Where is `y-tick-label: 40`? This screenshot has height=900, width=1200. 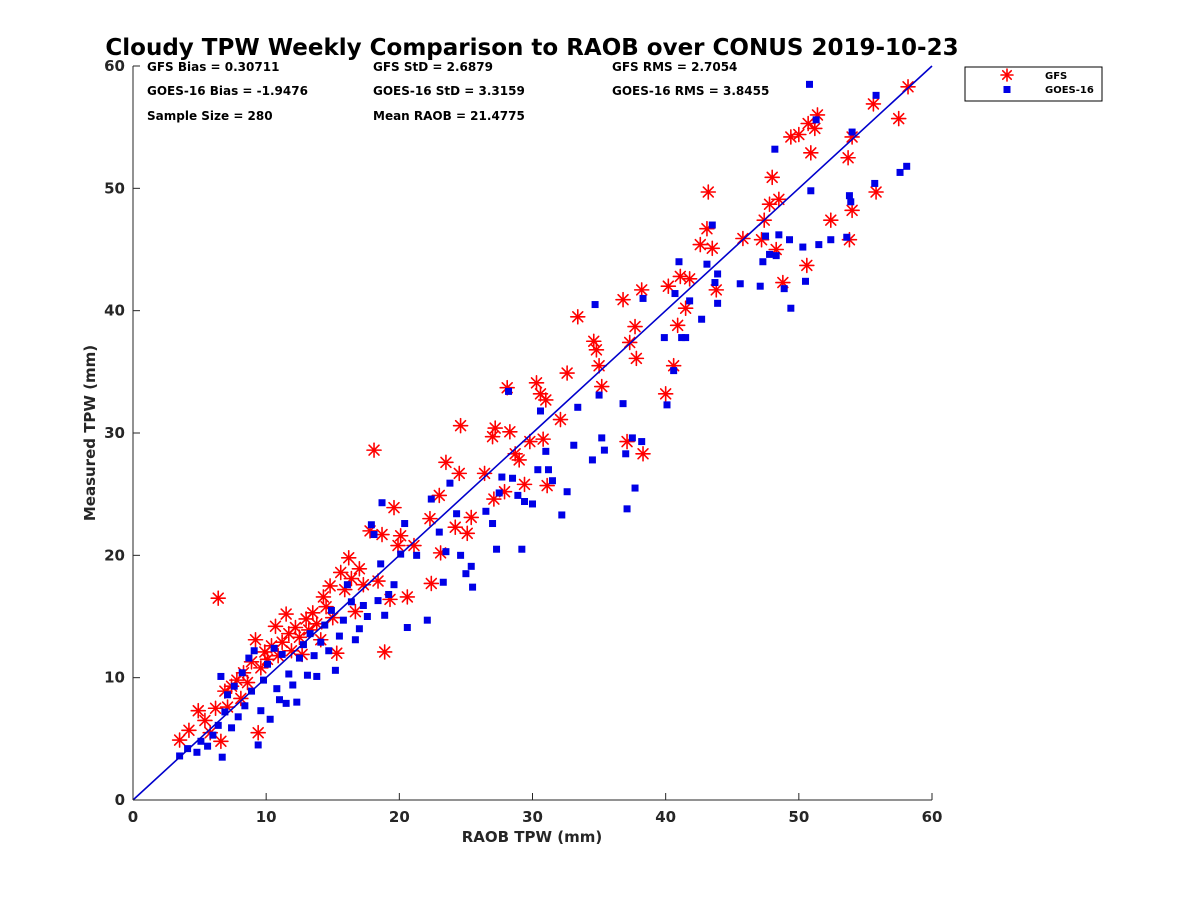
y-tick-label: 40 is located at coordinates (114, 311).